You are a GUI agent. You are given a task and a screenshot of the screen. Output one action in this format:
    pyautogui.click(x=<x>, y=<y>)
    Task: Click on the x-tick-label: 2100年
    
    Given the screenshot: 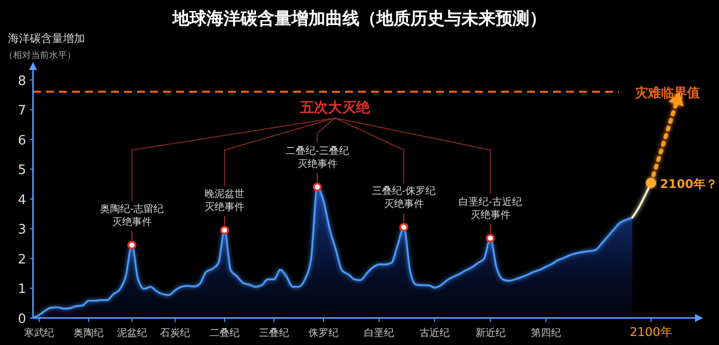 What is the action you would take?
    pyautogui.click(x=651, y=332)
    